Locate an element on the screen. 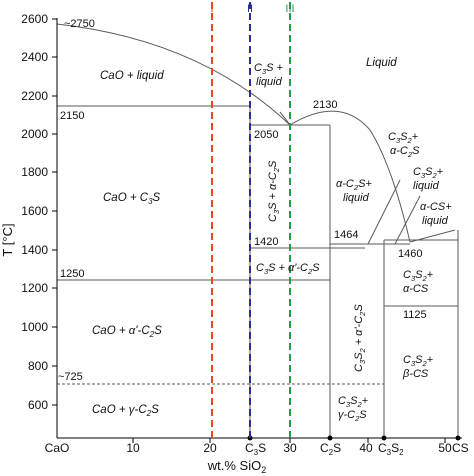 This screenshot has height=476, width=474. temp-2050: 2050 is located at coordinates (266, 135).